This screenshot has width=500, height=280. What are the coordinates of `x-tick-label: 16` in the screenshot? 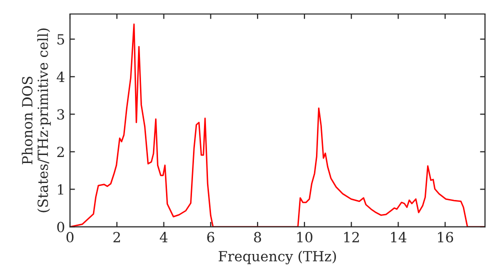 It's located at (446, 237).